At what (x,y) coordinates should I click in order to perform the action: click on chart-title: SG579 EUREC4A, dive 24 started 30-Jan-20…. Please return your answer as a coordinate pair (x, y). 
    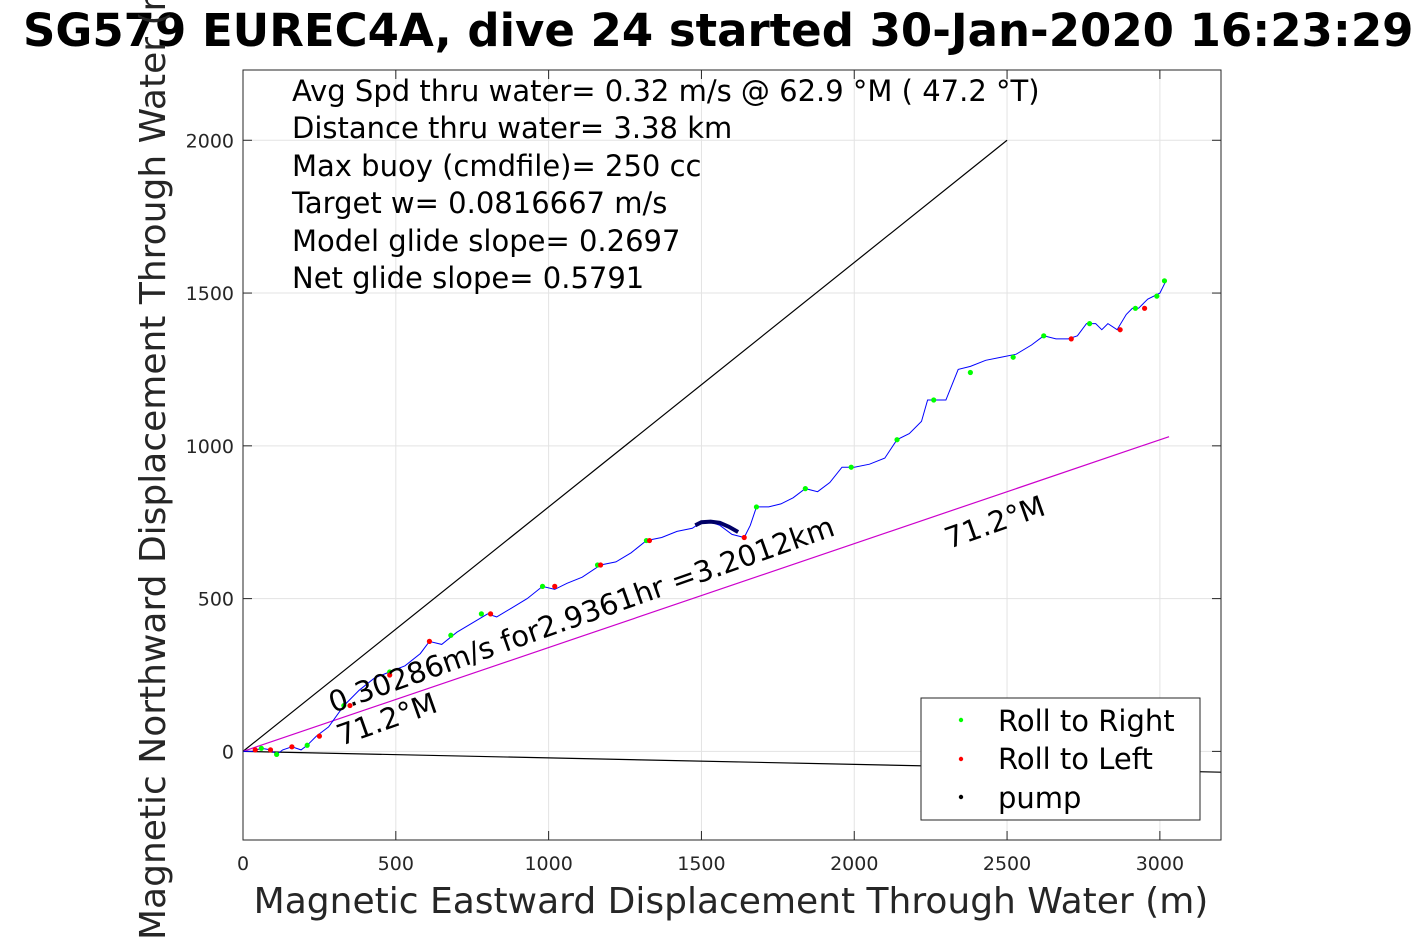
    Looking at the image, I should click on (718, 30).